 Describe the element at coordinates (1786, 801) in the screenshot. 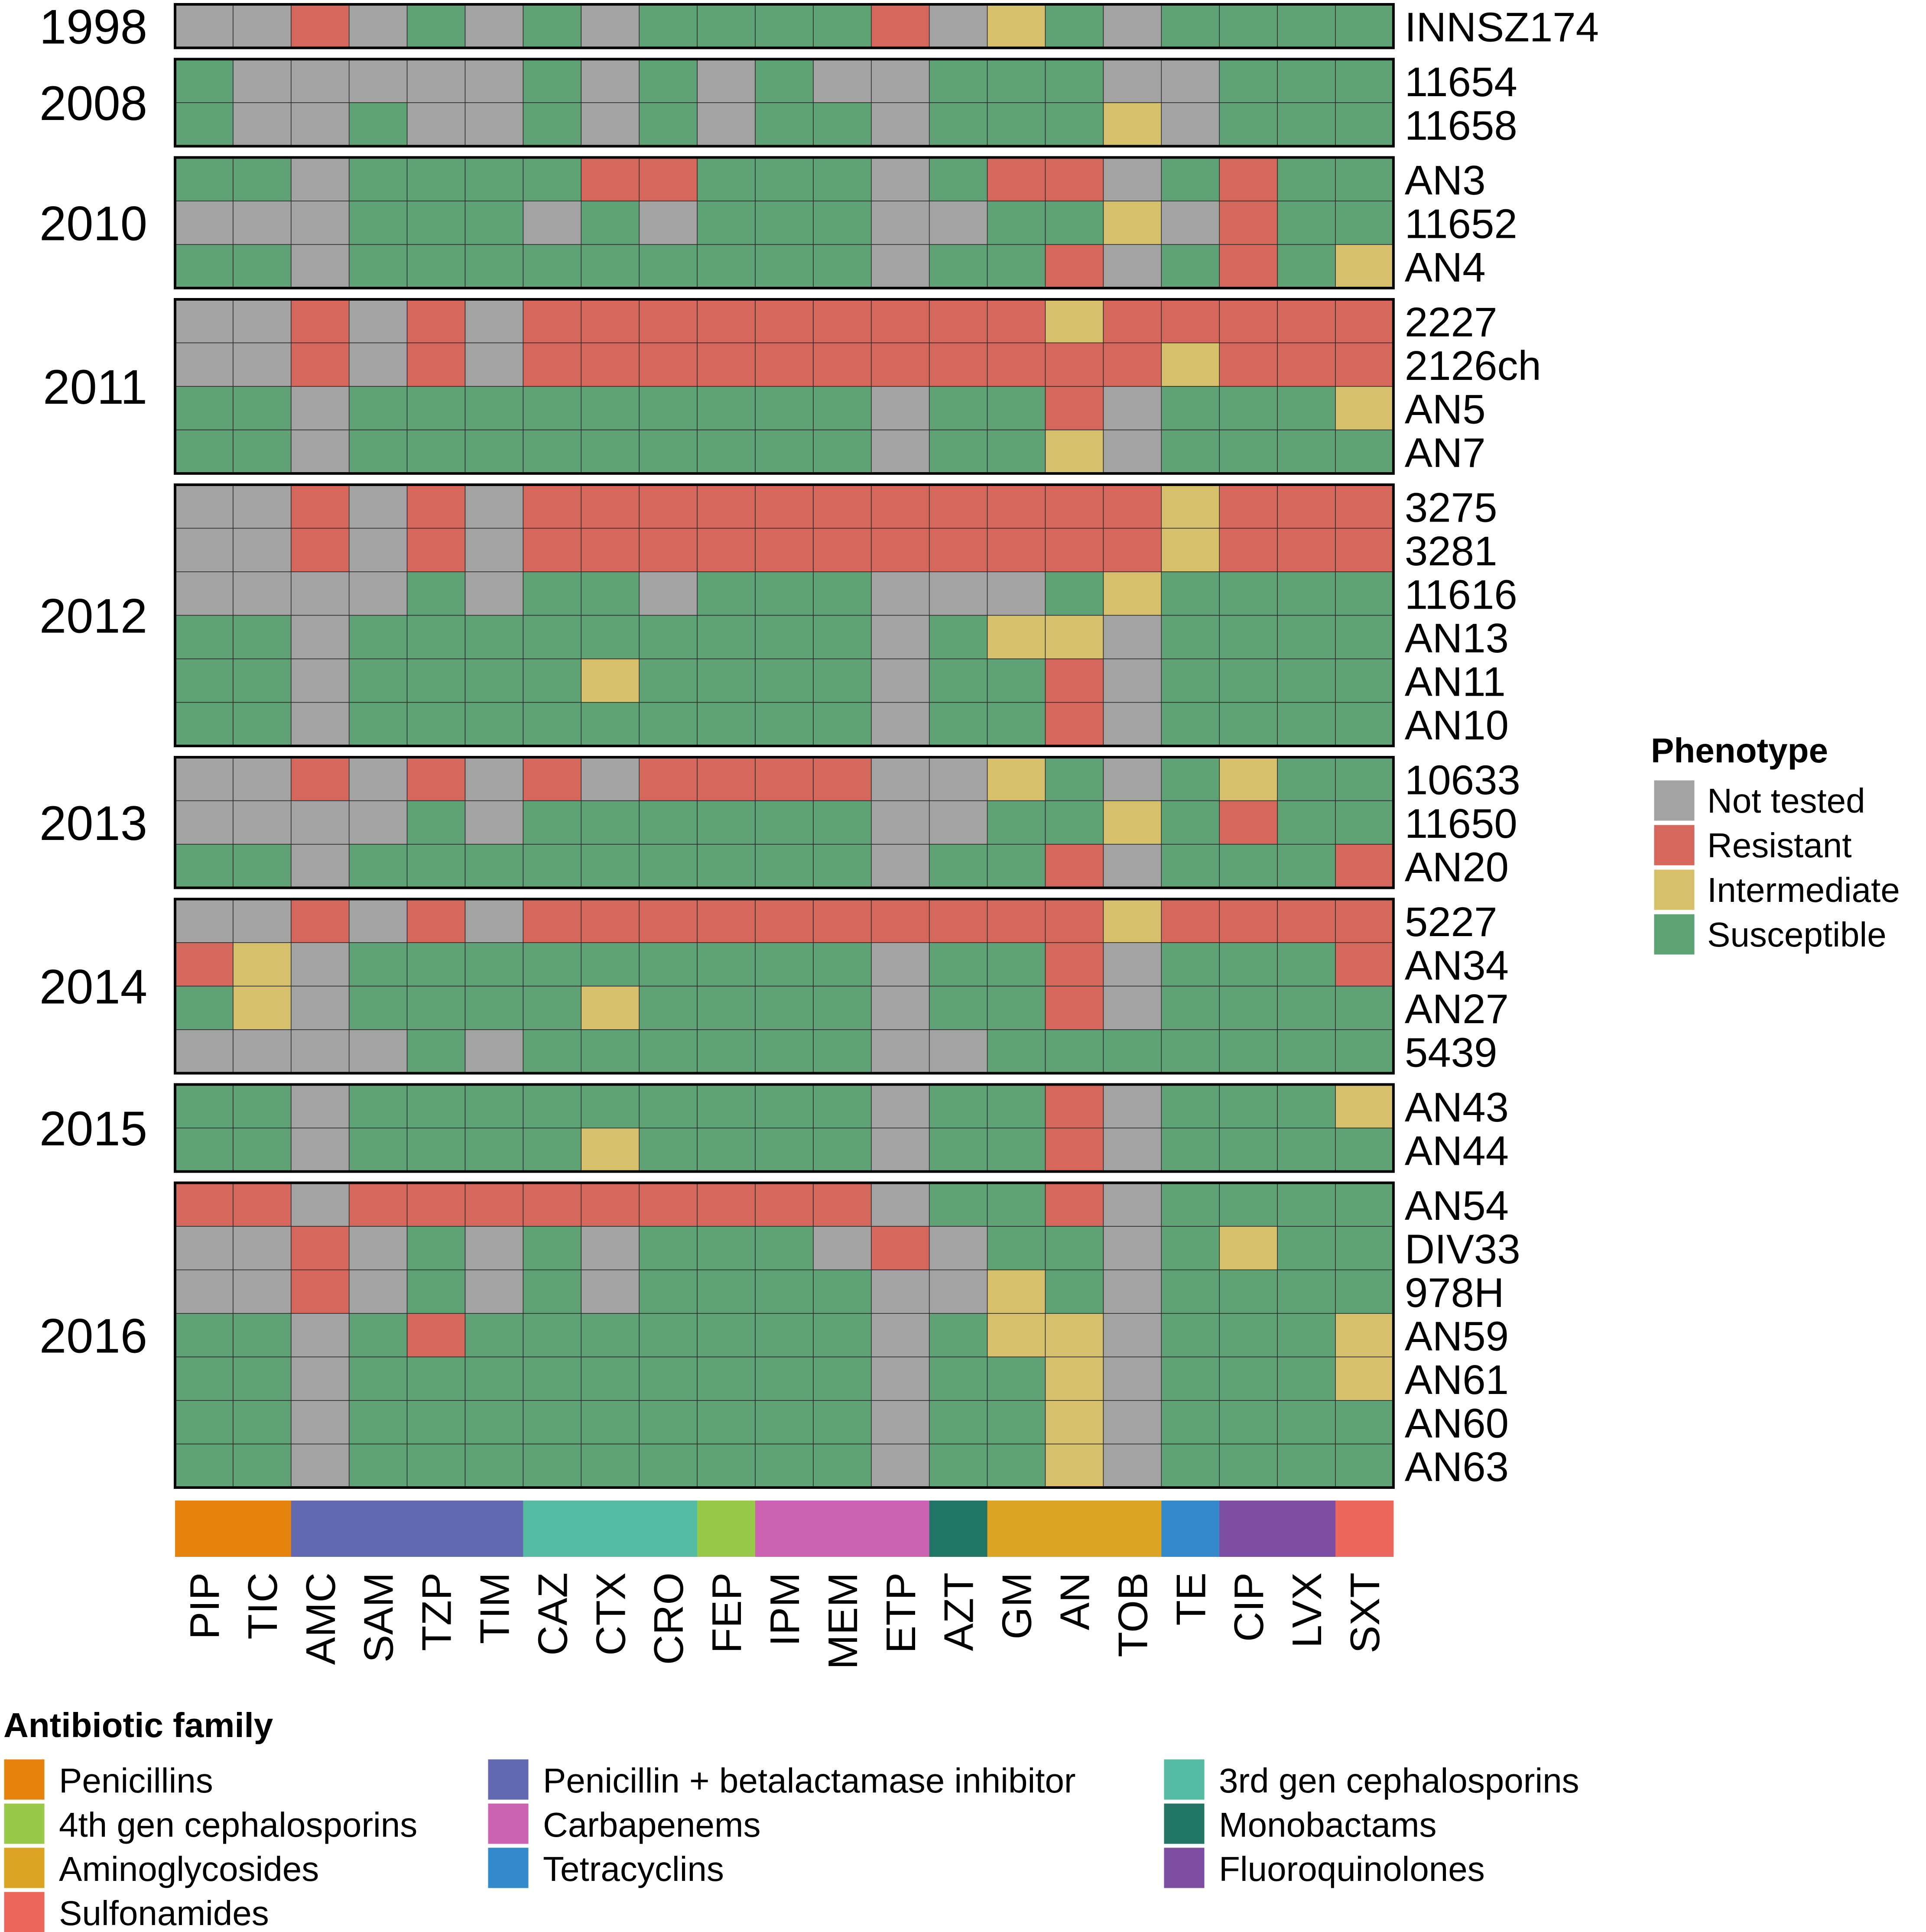

I see `phenotype-legend-label: Not tested` at that location.